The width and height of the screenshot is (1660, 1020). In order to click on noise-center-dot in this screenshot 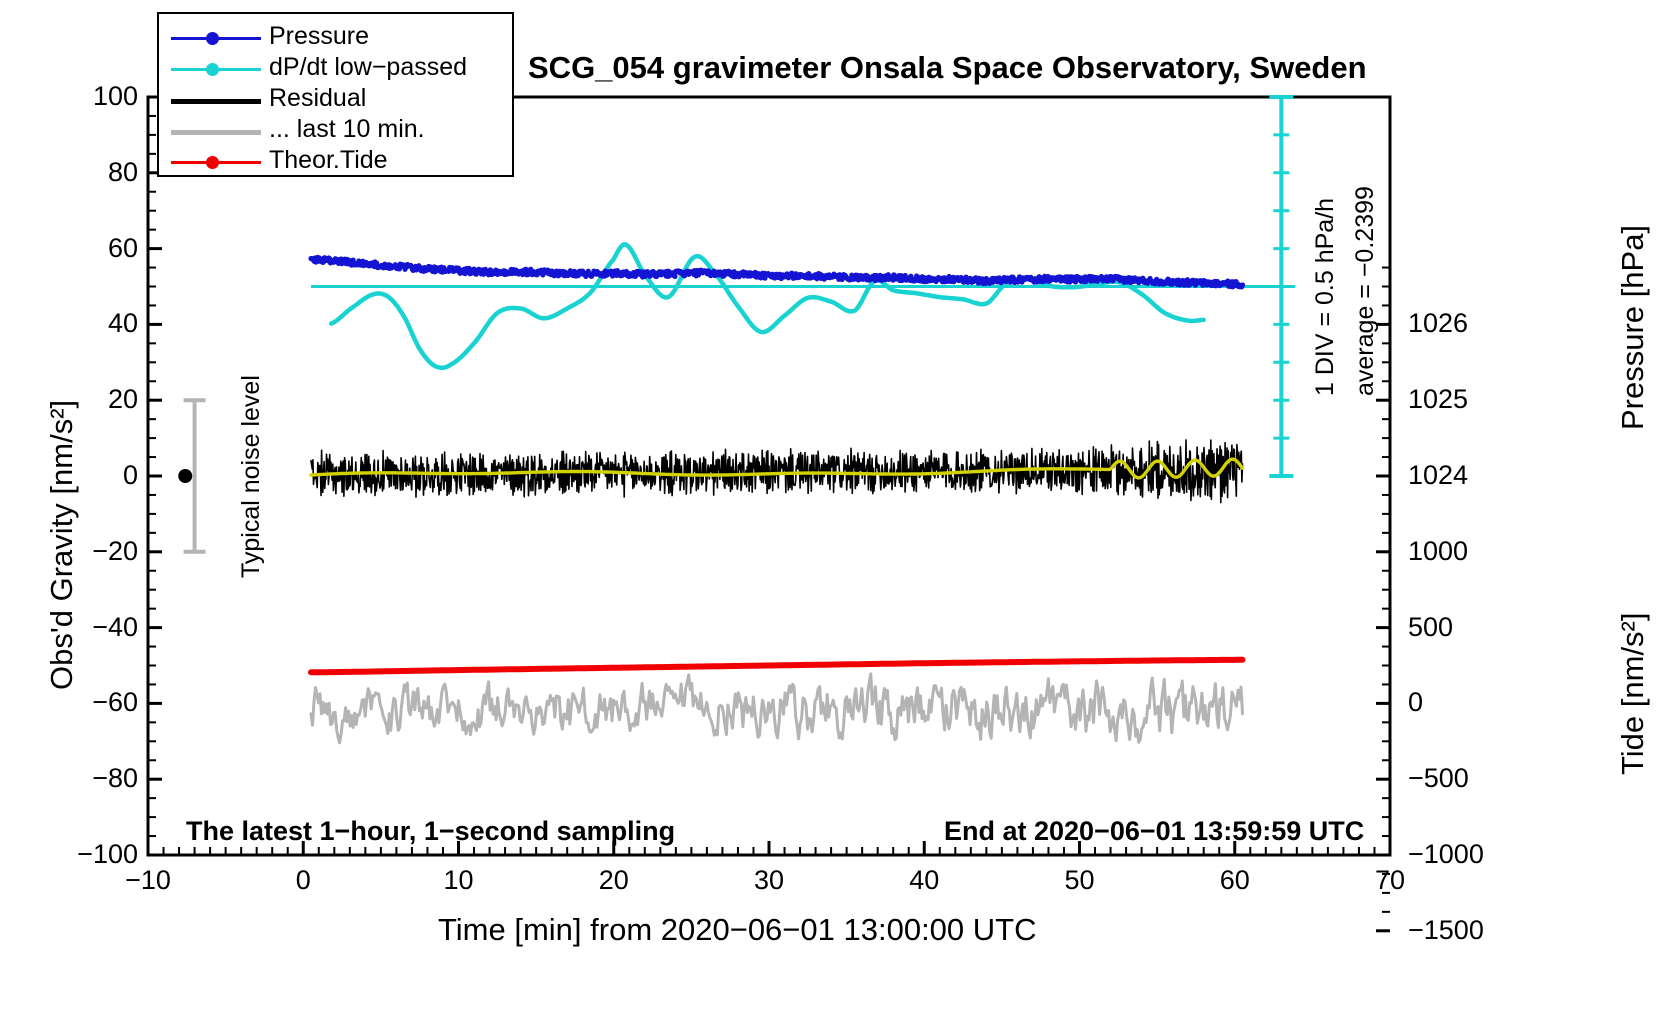, I will do `click(185, 476)`.